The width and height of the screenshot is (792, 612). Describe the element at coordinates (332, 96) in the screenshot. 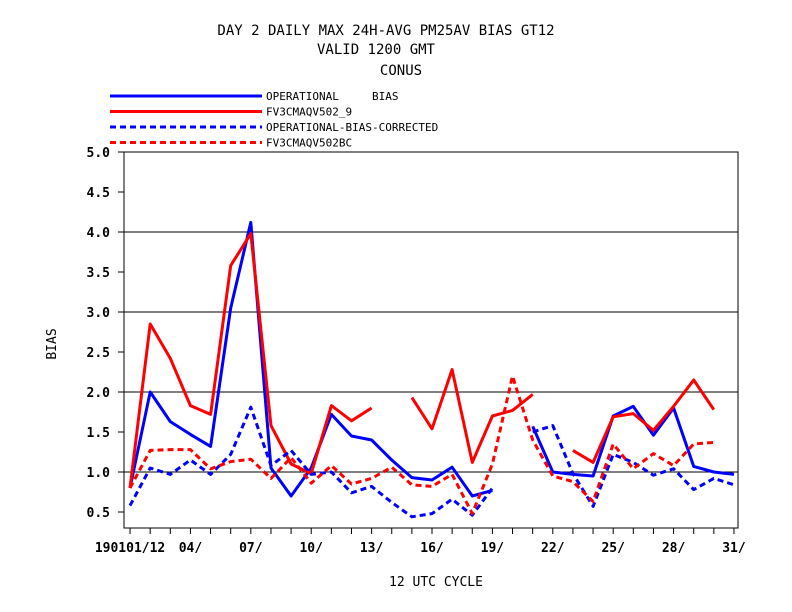

I see `legend-label: OPERATIONAL BIAS` at that location.